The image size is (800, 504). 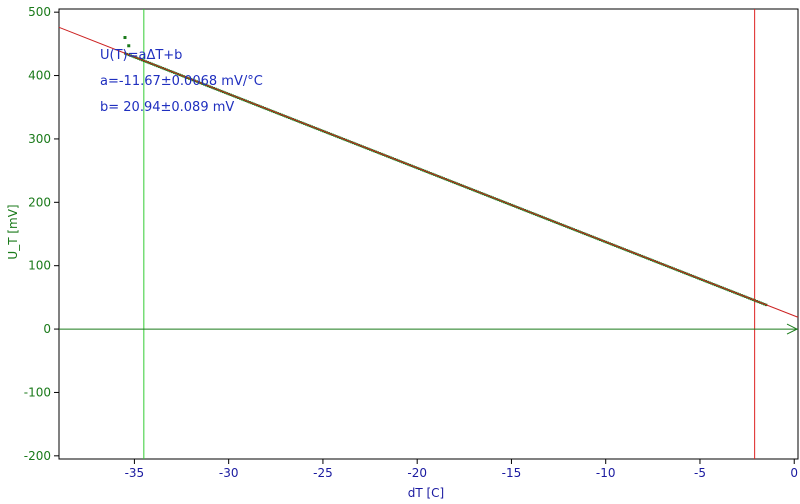 What do you see at coordinates (181, 81) in the screenshot?
I see `annotation-slope: a=-11.67±0.0068 mV/°C` at bounding box center [181, 81].